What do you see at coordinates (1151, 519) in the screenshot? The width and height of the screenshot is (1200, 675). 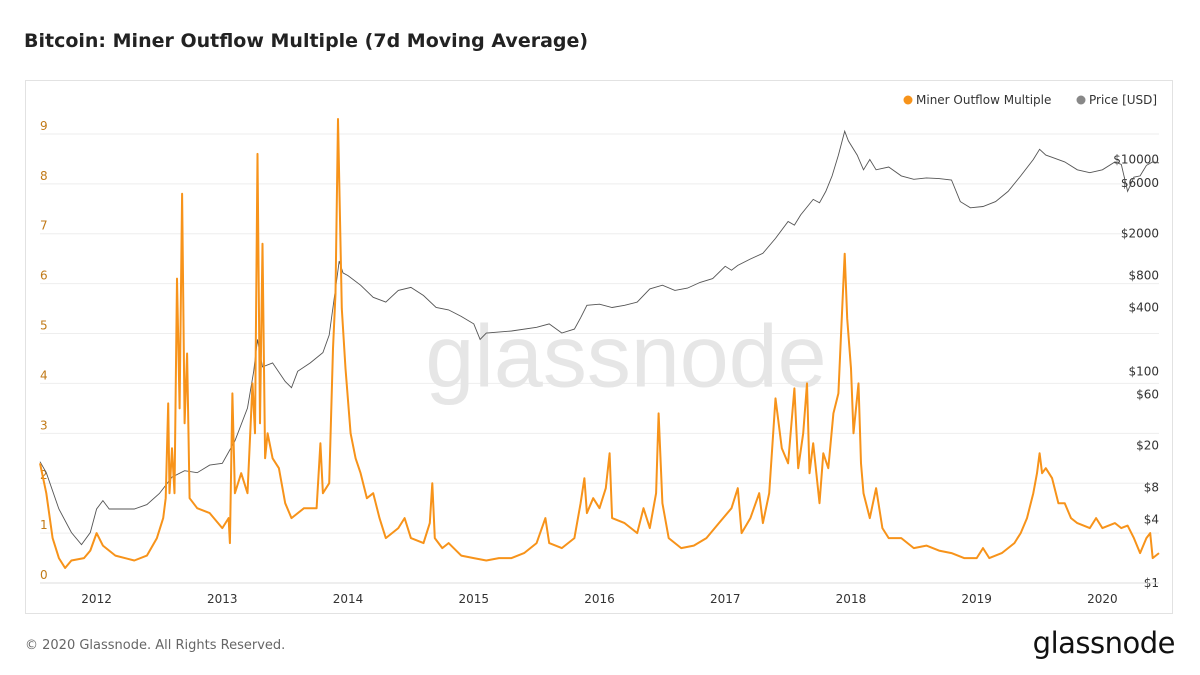 I see `y-right-tick-label: $4` at bounding box center [1151, 519].